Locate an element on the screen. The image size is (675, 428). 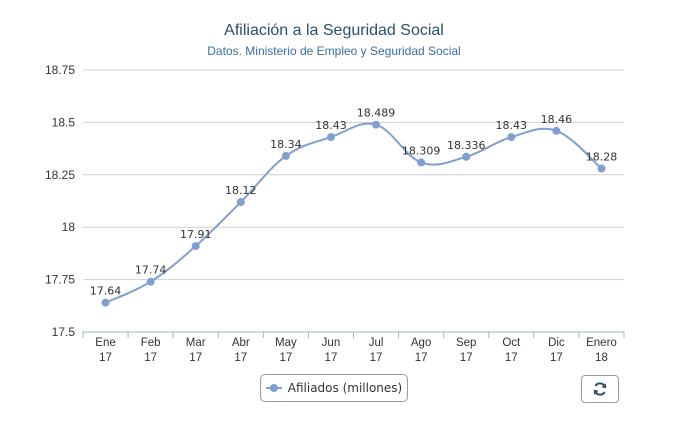
x-tick-label: Ago is located at coordinates (421, 343).